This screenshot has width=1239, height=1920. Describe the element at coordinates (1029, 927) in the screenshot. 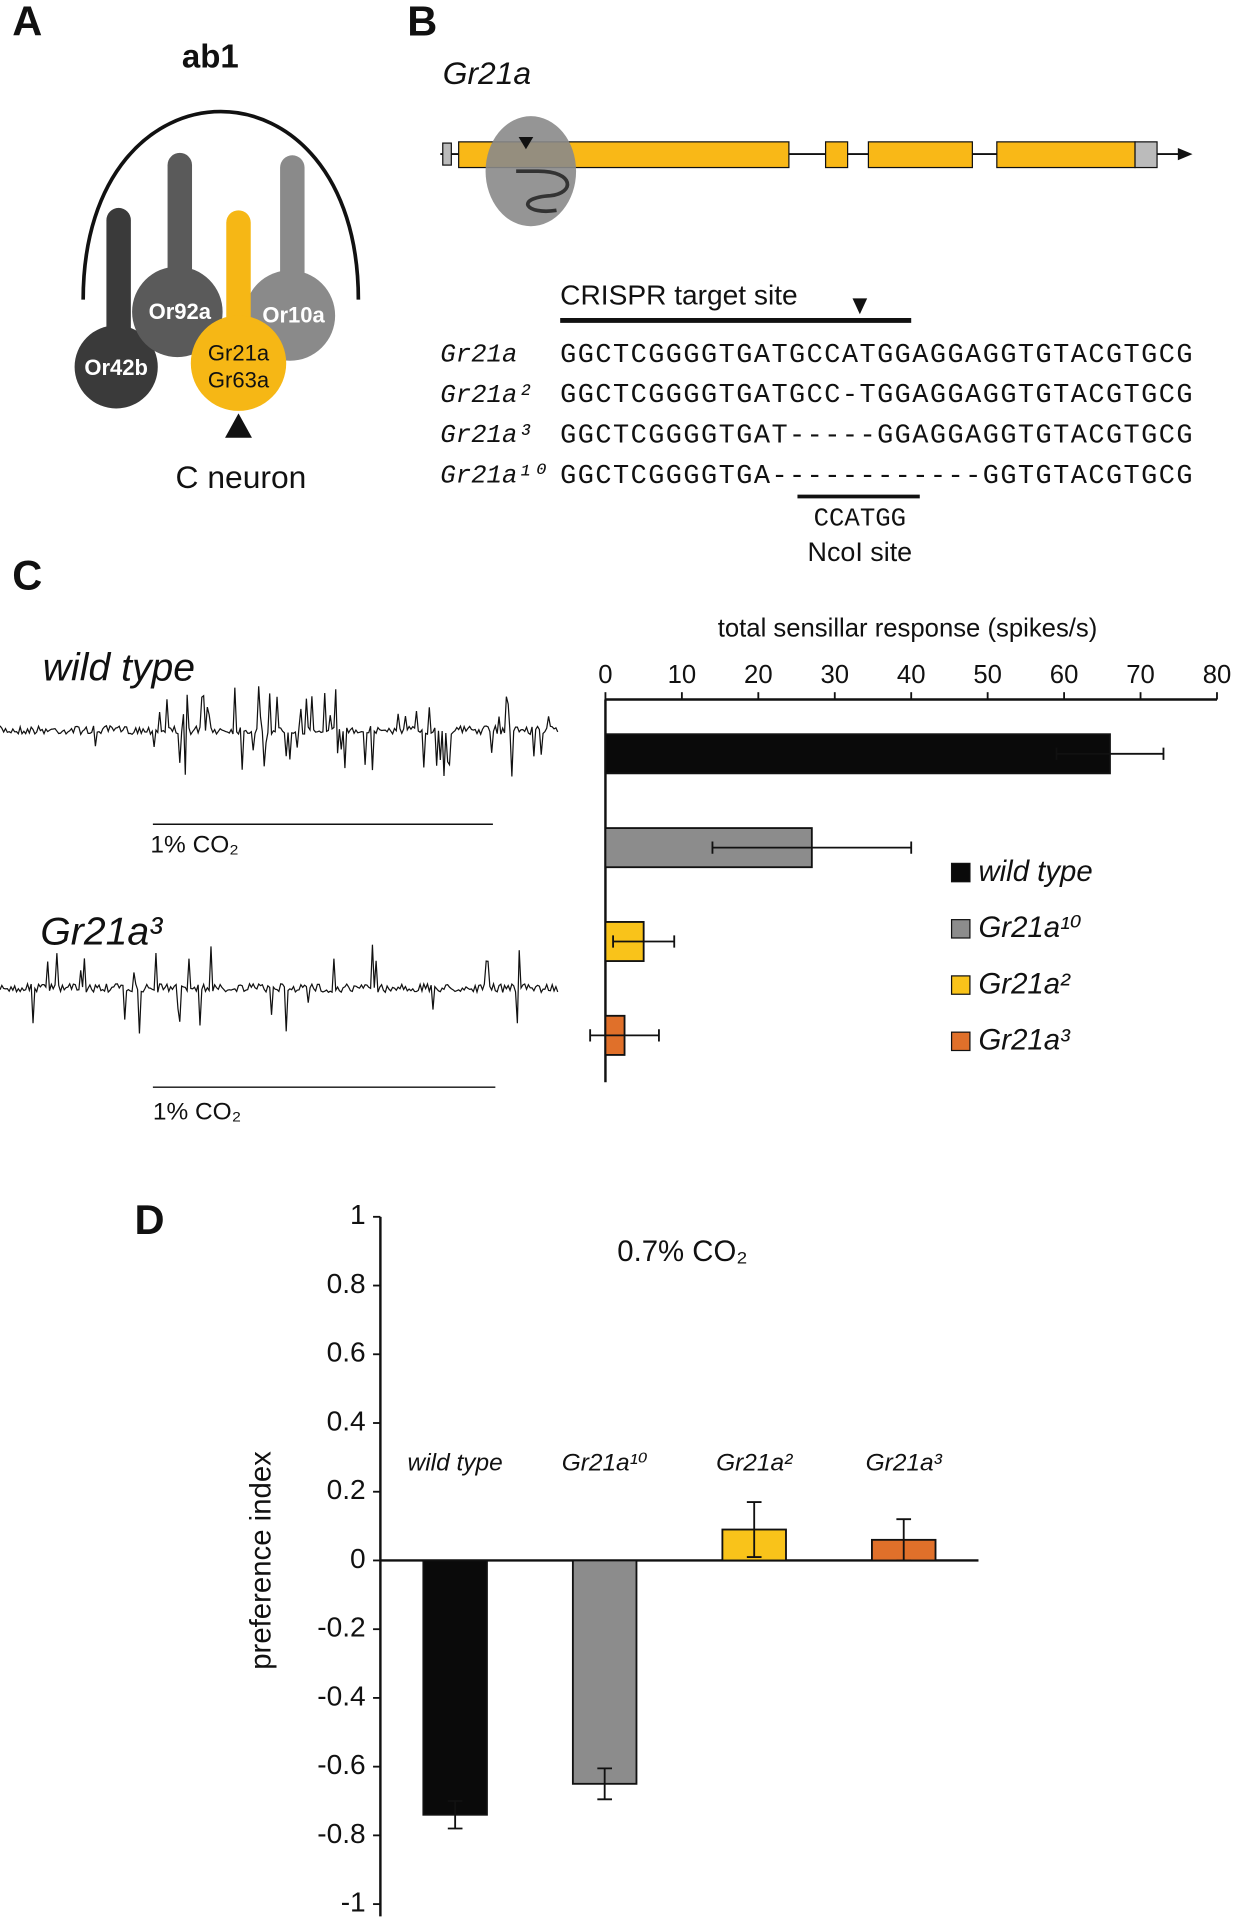

I see `legend-label: Gr21a¹⁰` at that location.